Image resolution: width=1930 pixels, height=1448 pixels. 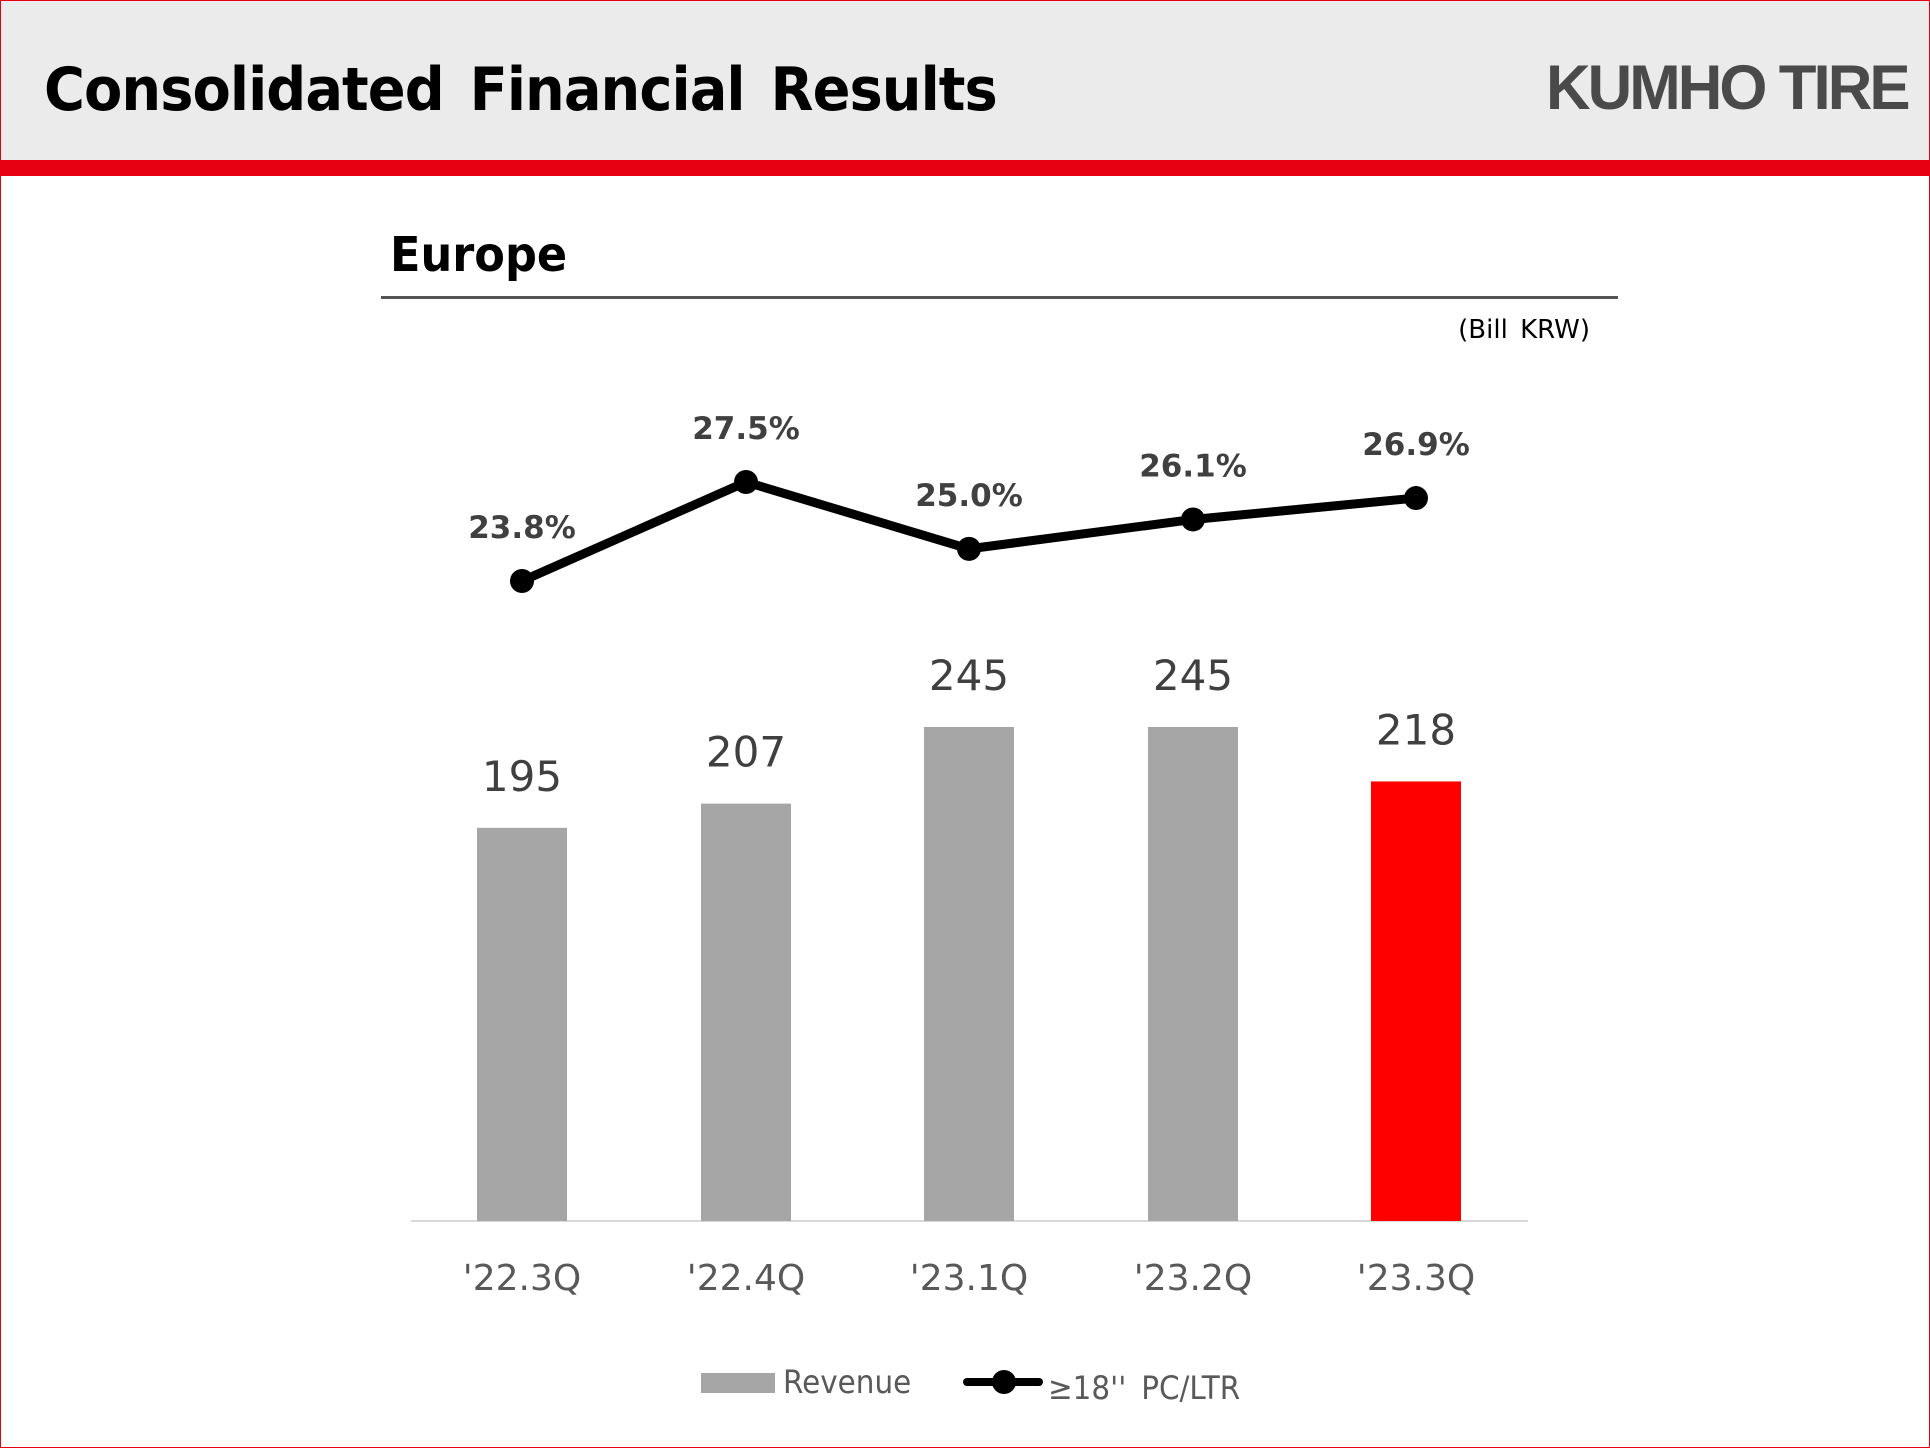 I want to click on pc-ltr-labels: 23.8% 27.5% 25.0% 26.1% 26.9%, so click(x=969, y=478).